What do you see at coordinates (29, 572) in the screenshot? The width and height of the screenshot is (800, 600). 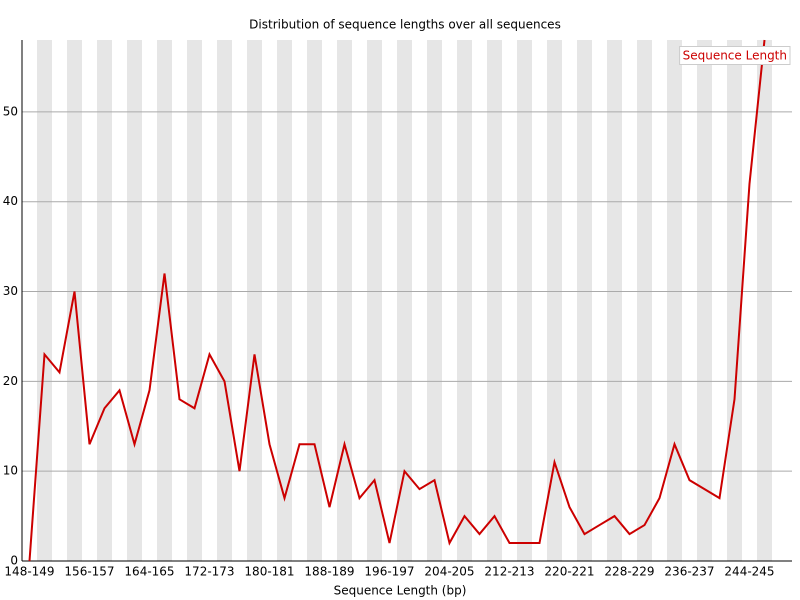 I see `x-tick-label: 148-149` at bounding box center [29, 572].